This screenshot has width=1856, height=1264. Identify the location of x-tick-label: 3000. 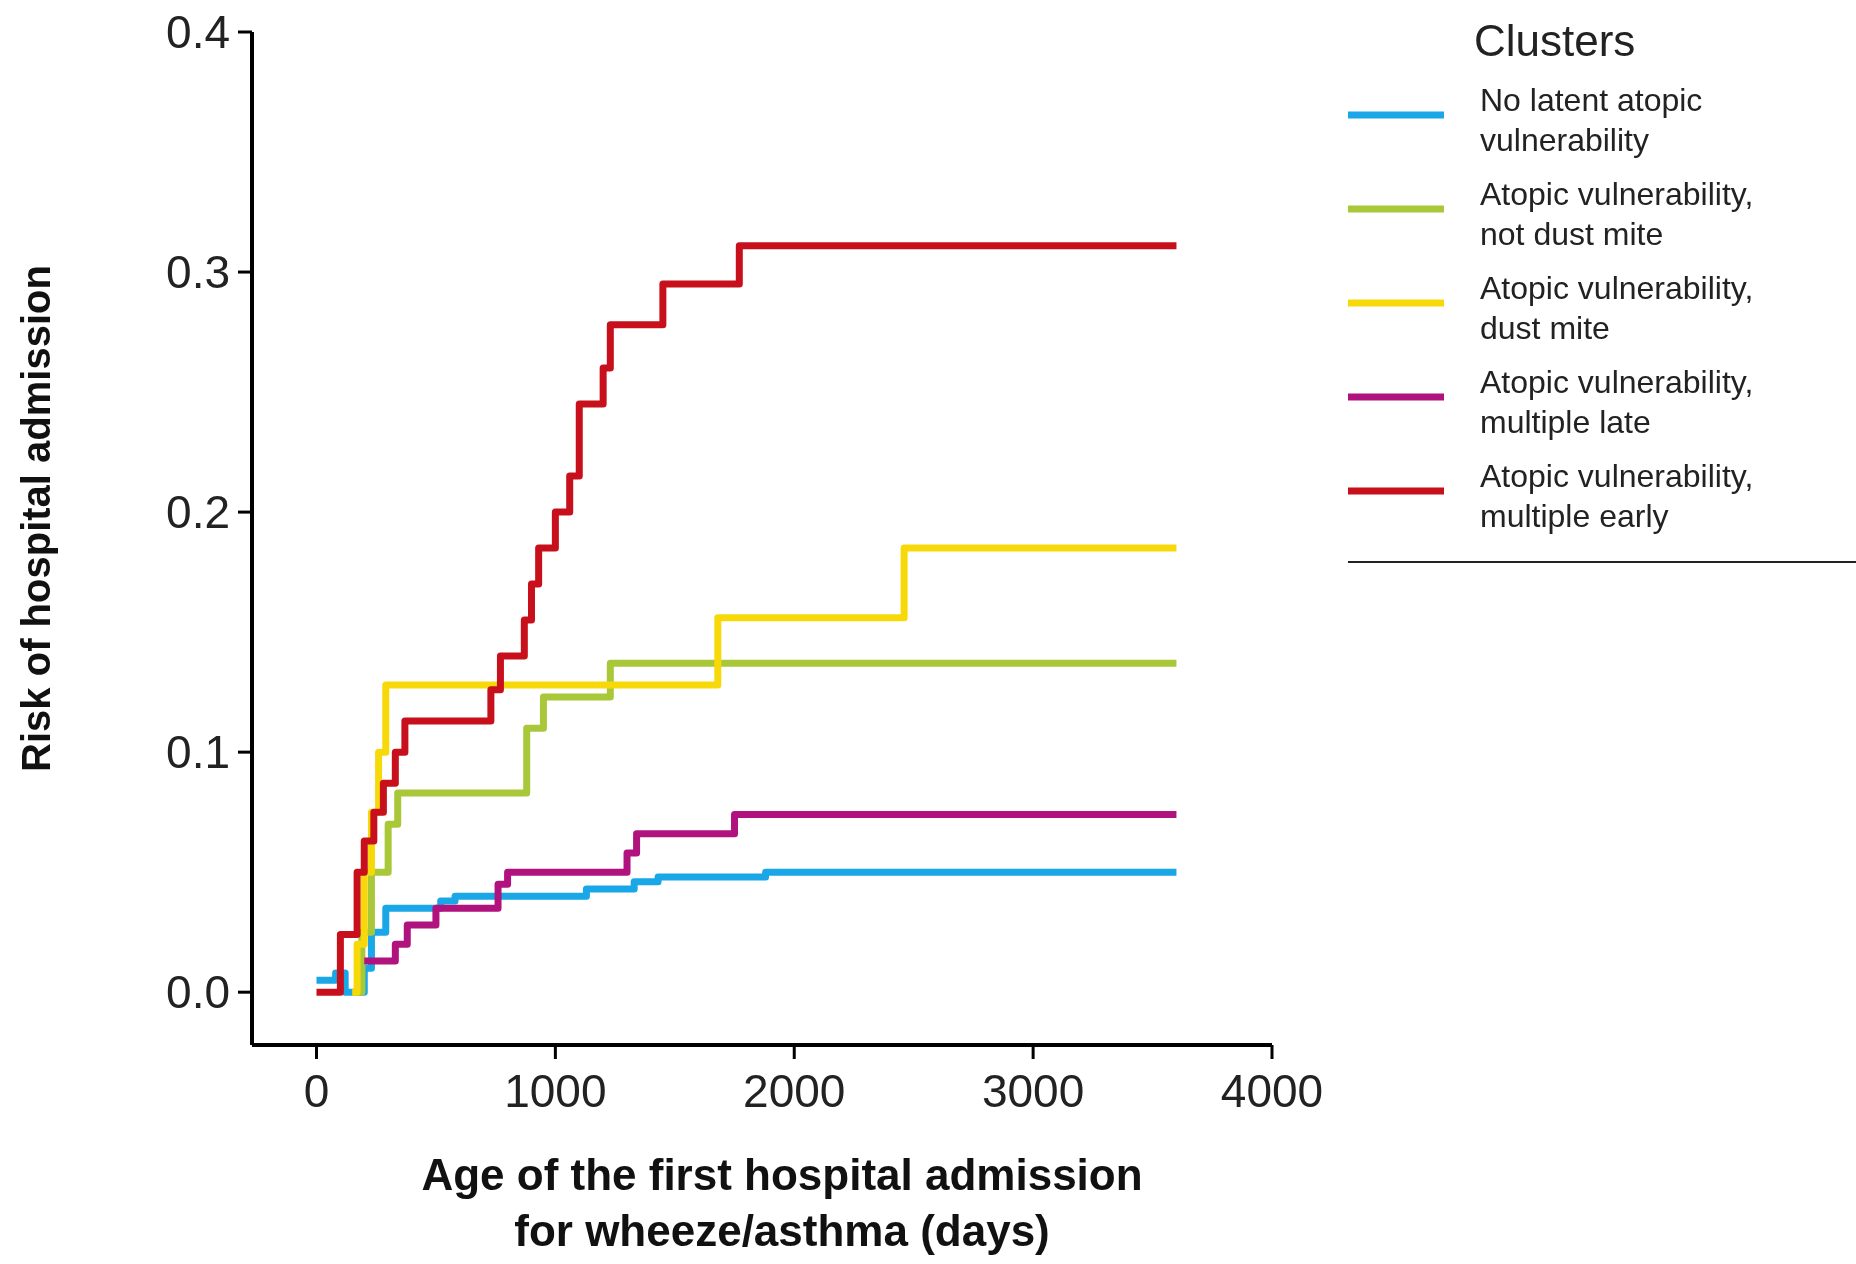
(1033, 1091).